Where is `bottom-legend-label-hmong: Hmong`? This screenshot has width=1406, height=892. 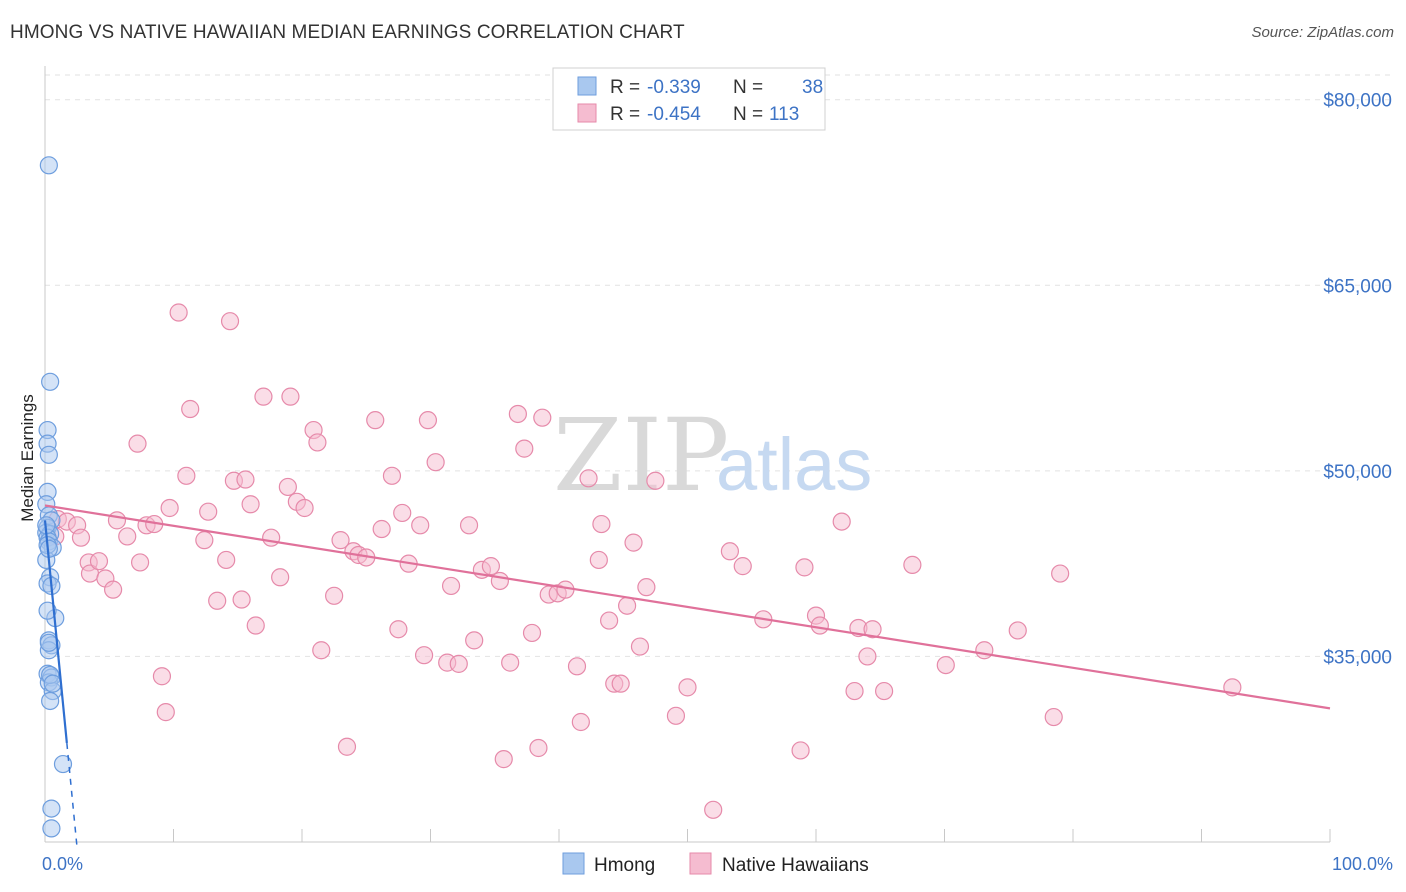
bottom-legend-label-hmong: Hmong is located at coordinates (624, 865).